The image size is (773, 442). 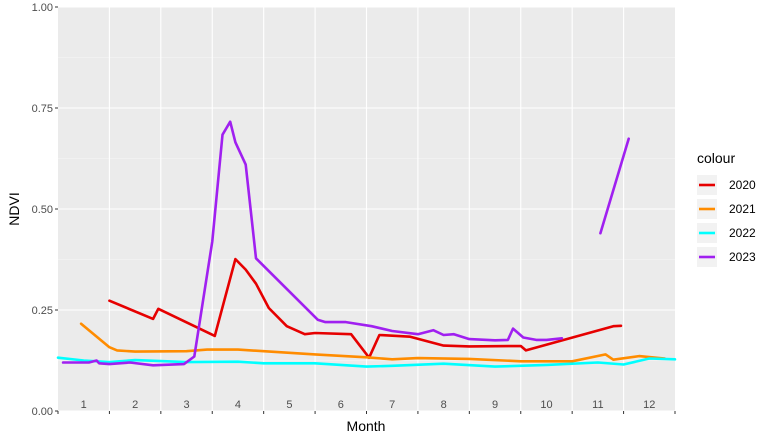 I want to click on y-tick-label: 0.50, so click(x=42, y=210).